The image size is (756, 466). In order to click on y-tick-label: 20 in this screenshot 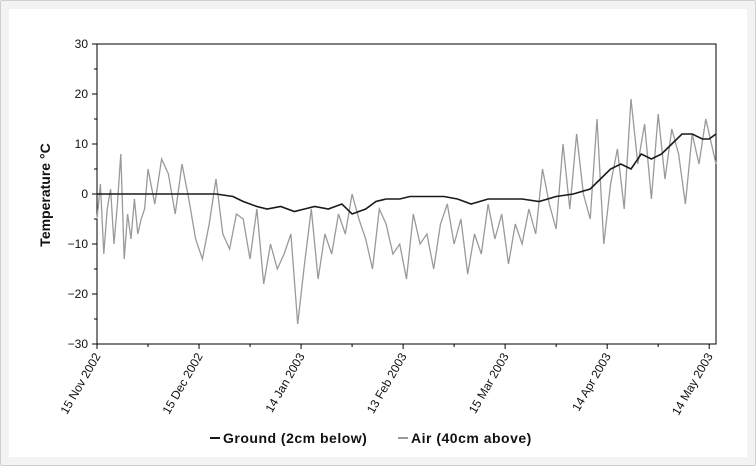, I will do `click(82, 94)`.